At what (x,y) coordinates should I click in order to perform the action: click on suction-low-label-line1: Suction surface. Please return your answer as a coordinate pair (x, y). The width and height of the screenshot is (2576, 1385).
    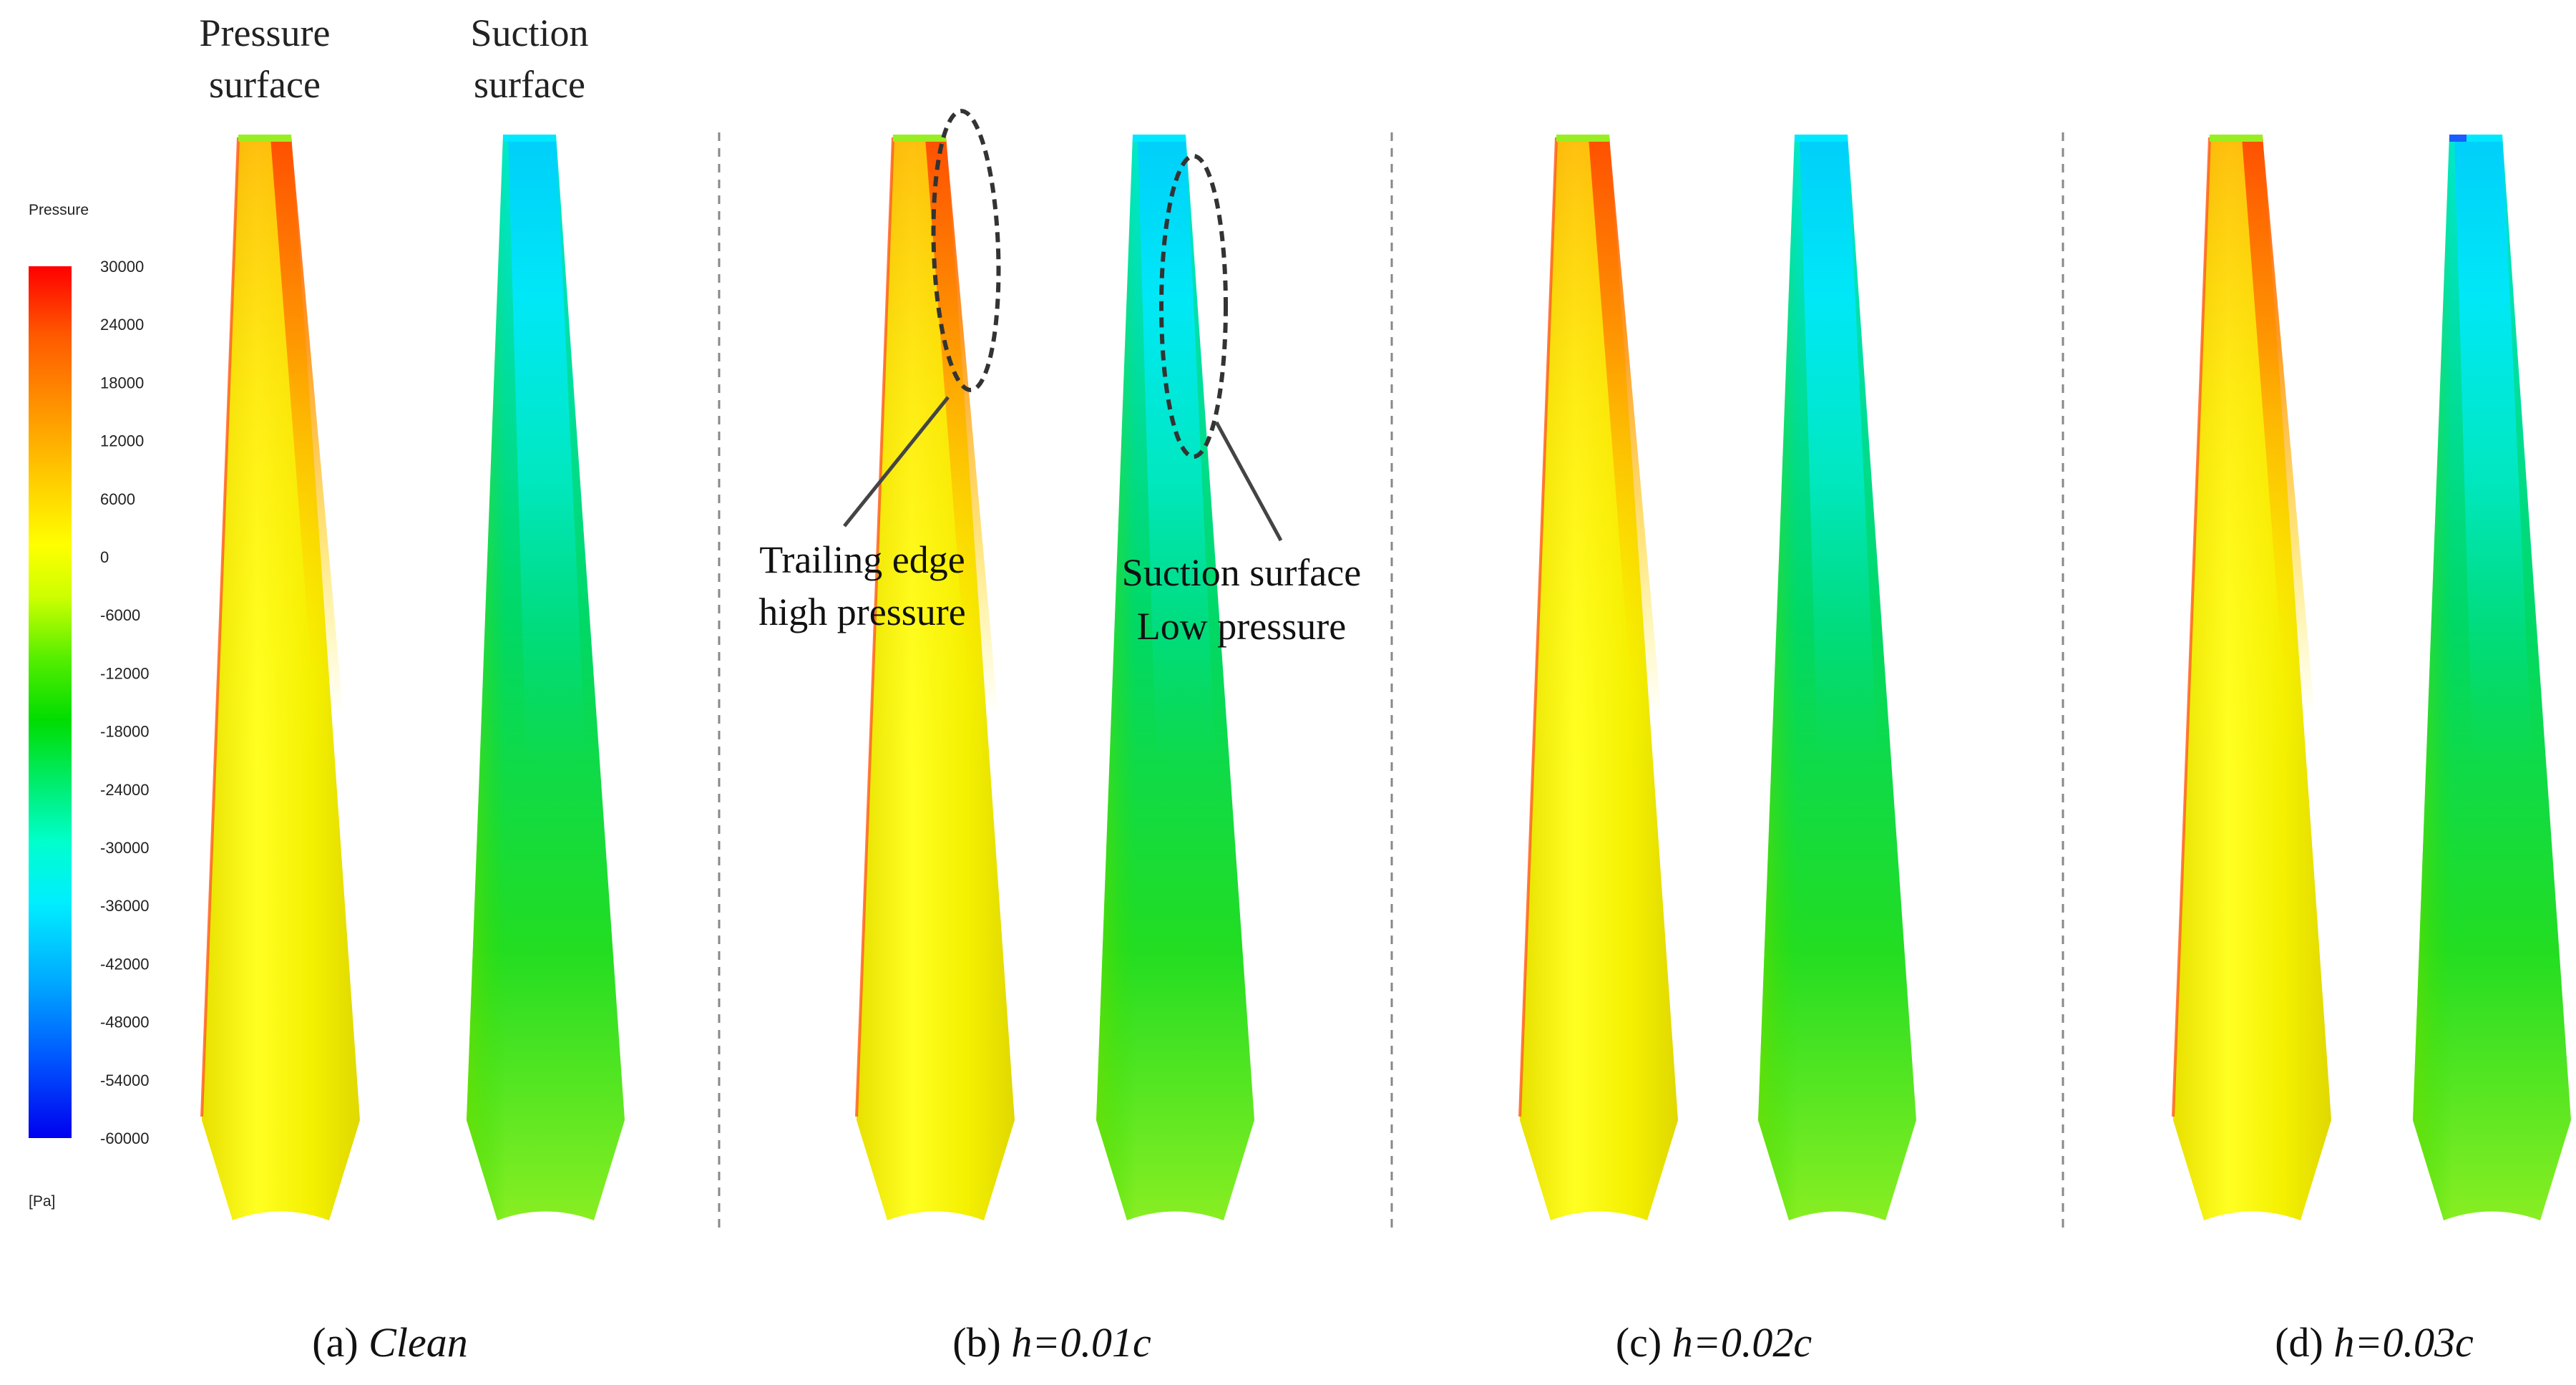
    Looking at the image, I should click on (1241, 572).